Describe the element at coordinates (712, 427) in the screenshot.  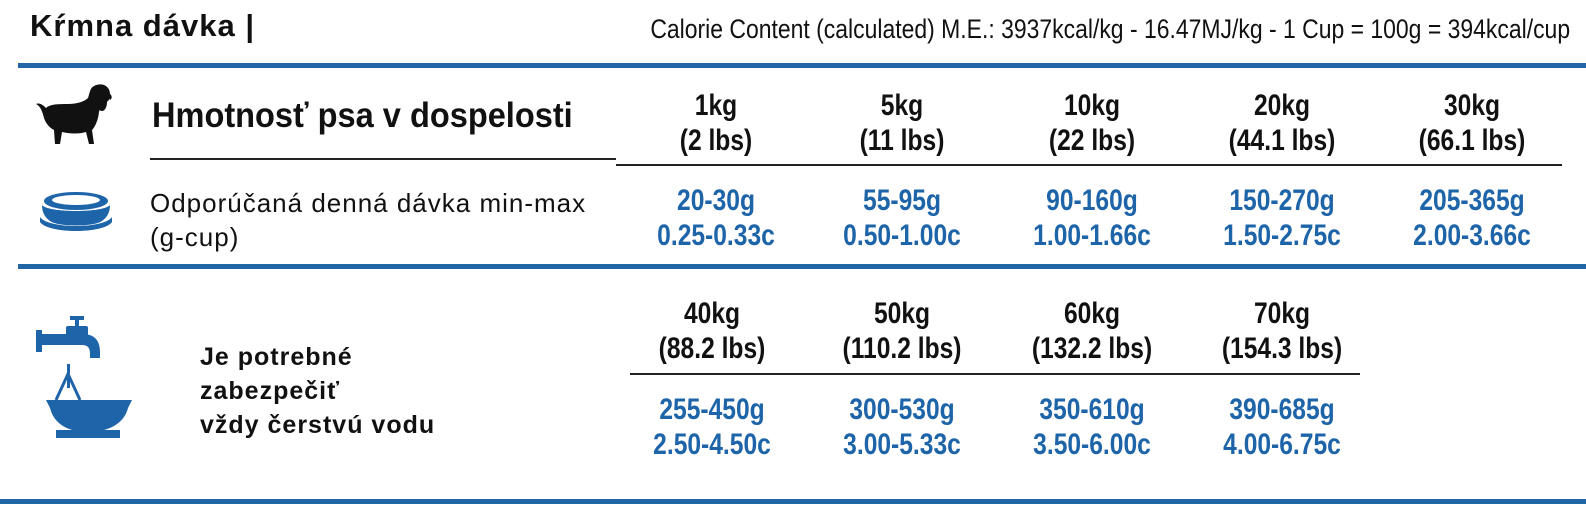
I see `dose-cell: 255-450g 2.50-4.50c` at that location.